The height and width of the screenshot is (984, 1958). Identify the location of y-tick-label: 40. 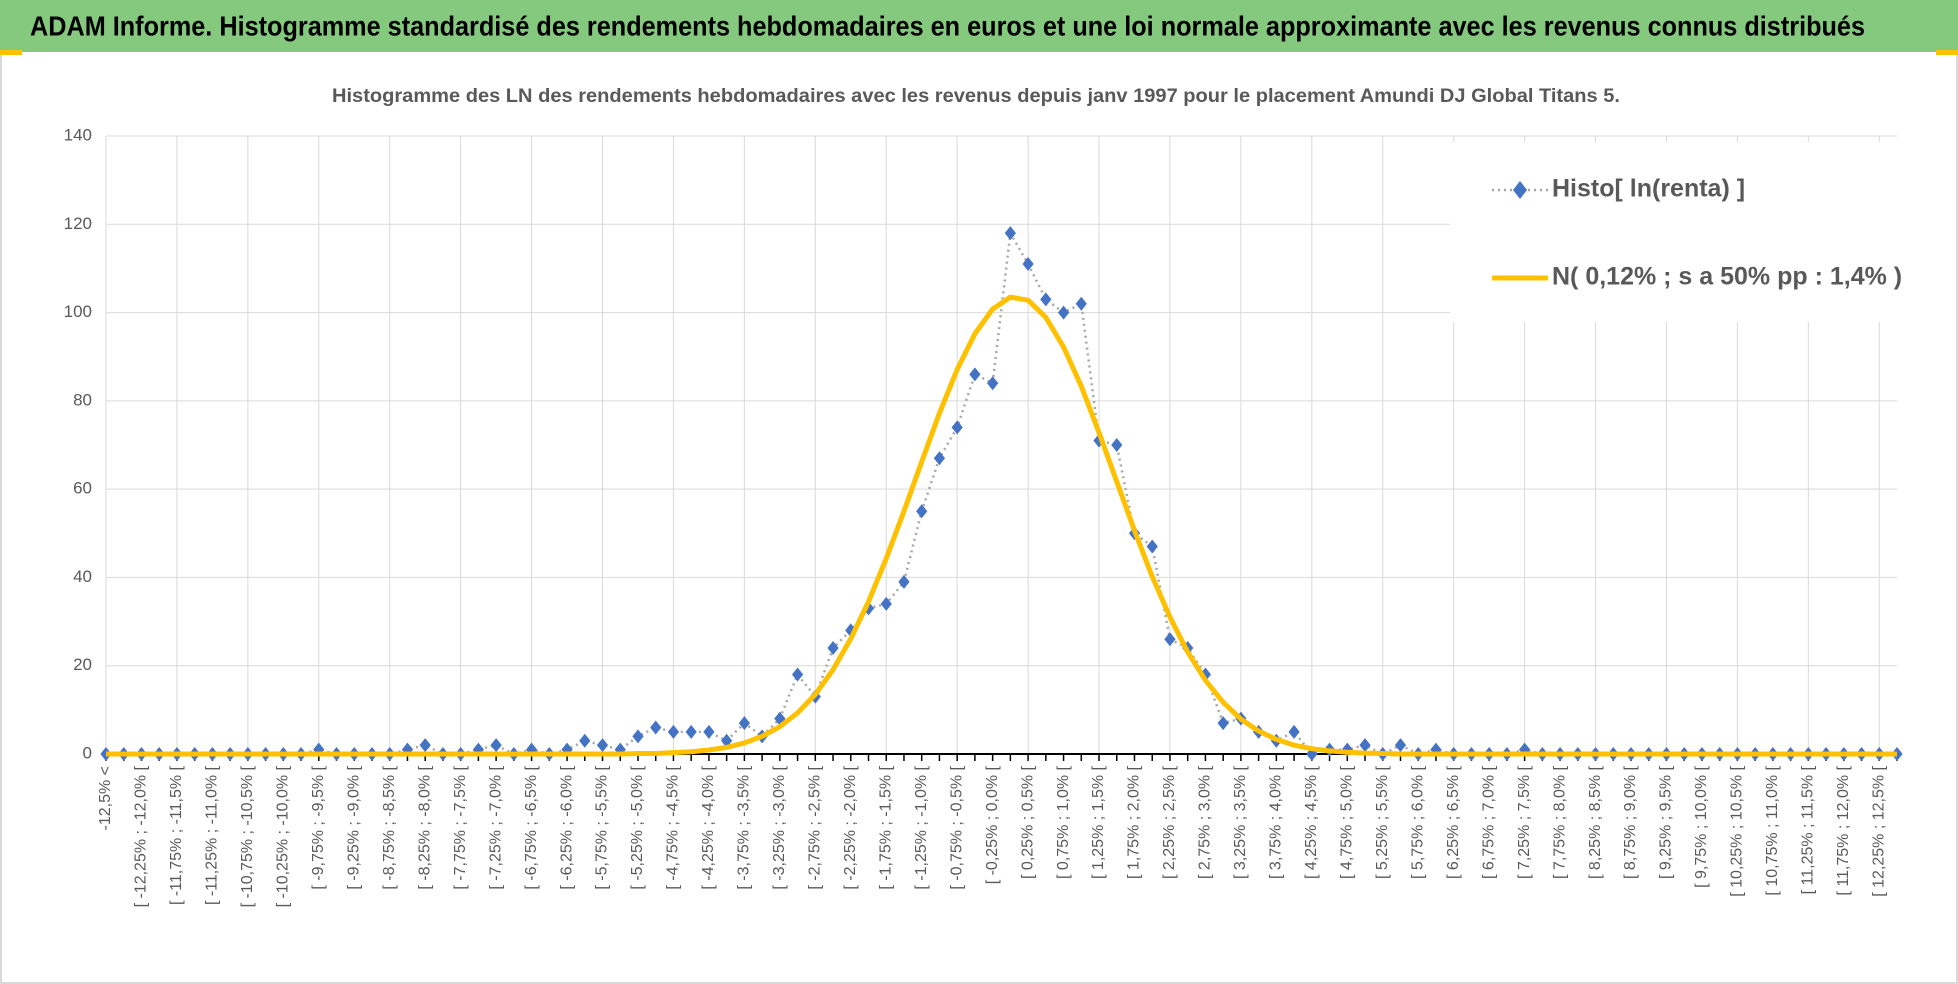
(82, 576).